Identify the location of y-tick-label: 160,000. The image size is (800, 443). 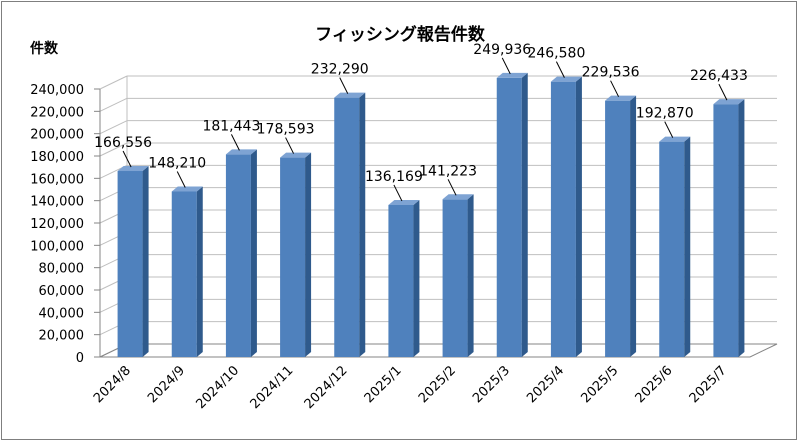
(57, 179).